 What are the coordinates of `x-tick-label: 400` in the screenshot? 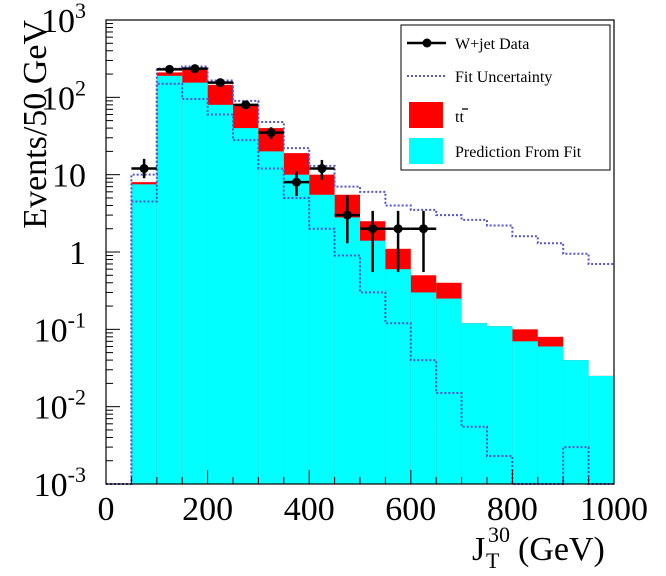 It's located at (309, 509).